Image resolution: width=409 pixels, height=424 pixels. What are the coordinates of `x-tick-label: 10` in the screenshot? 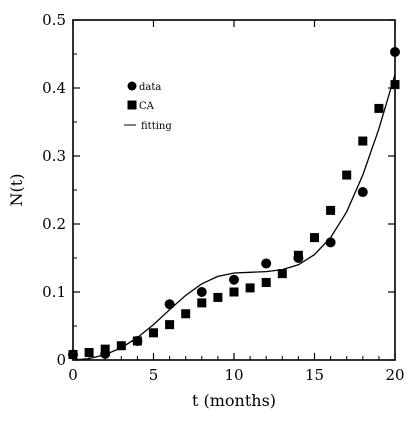 It's located at (233, 375).